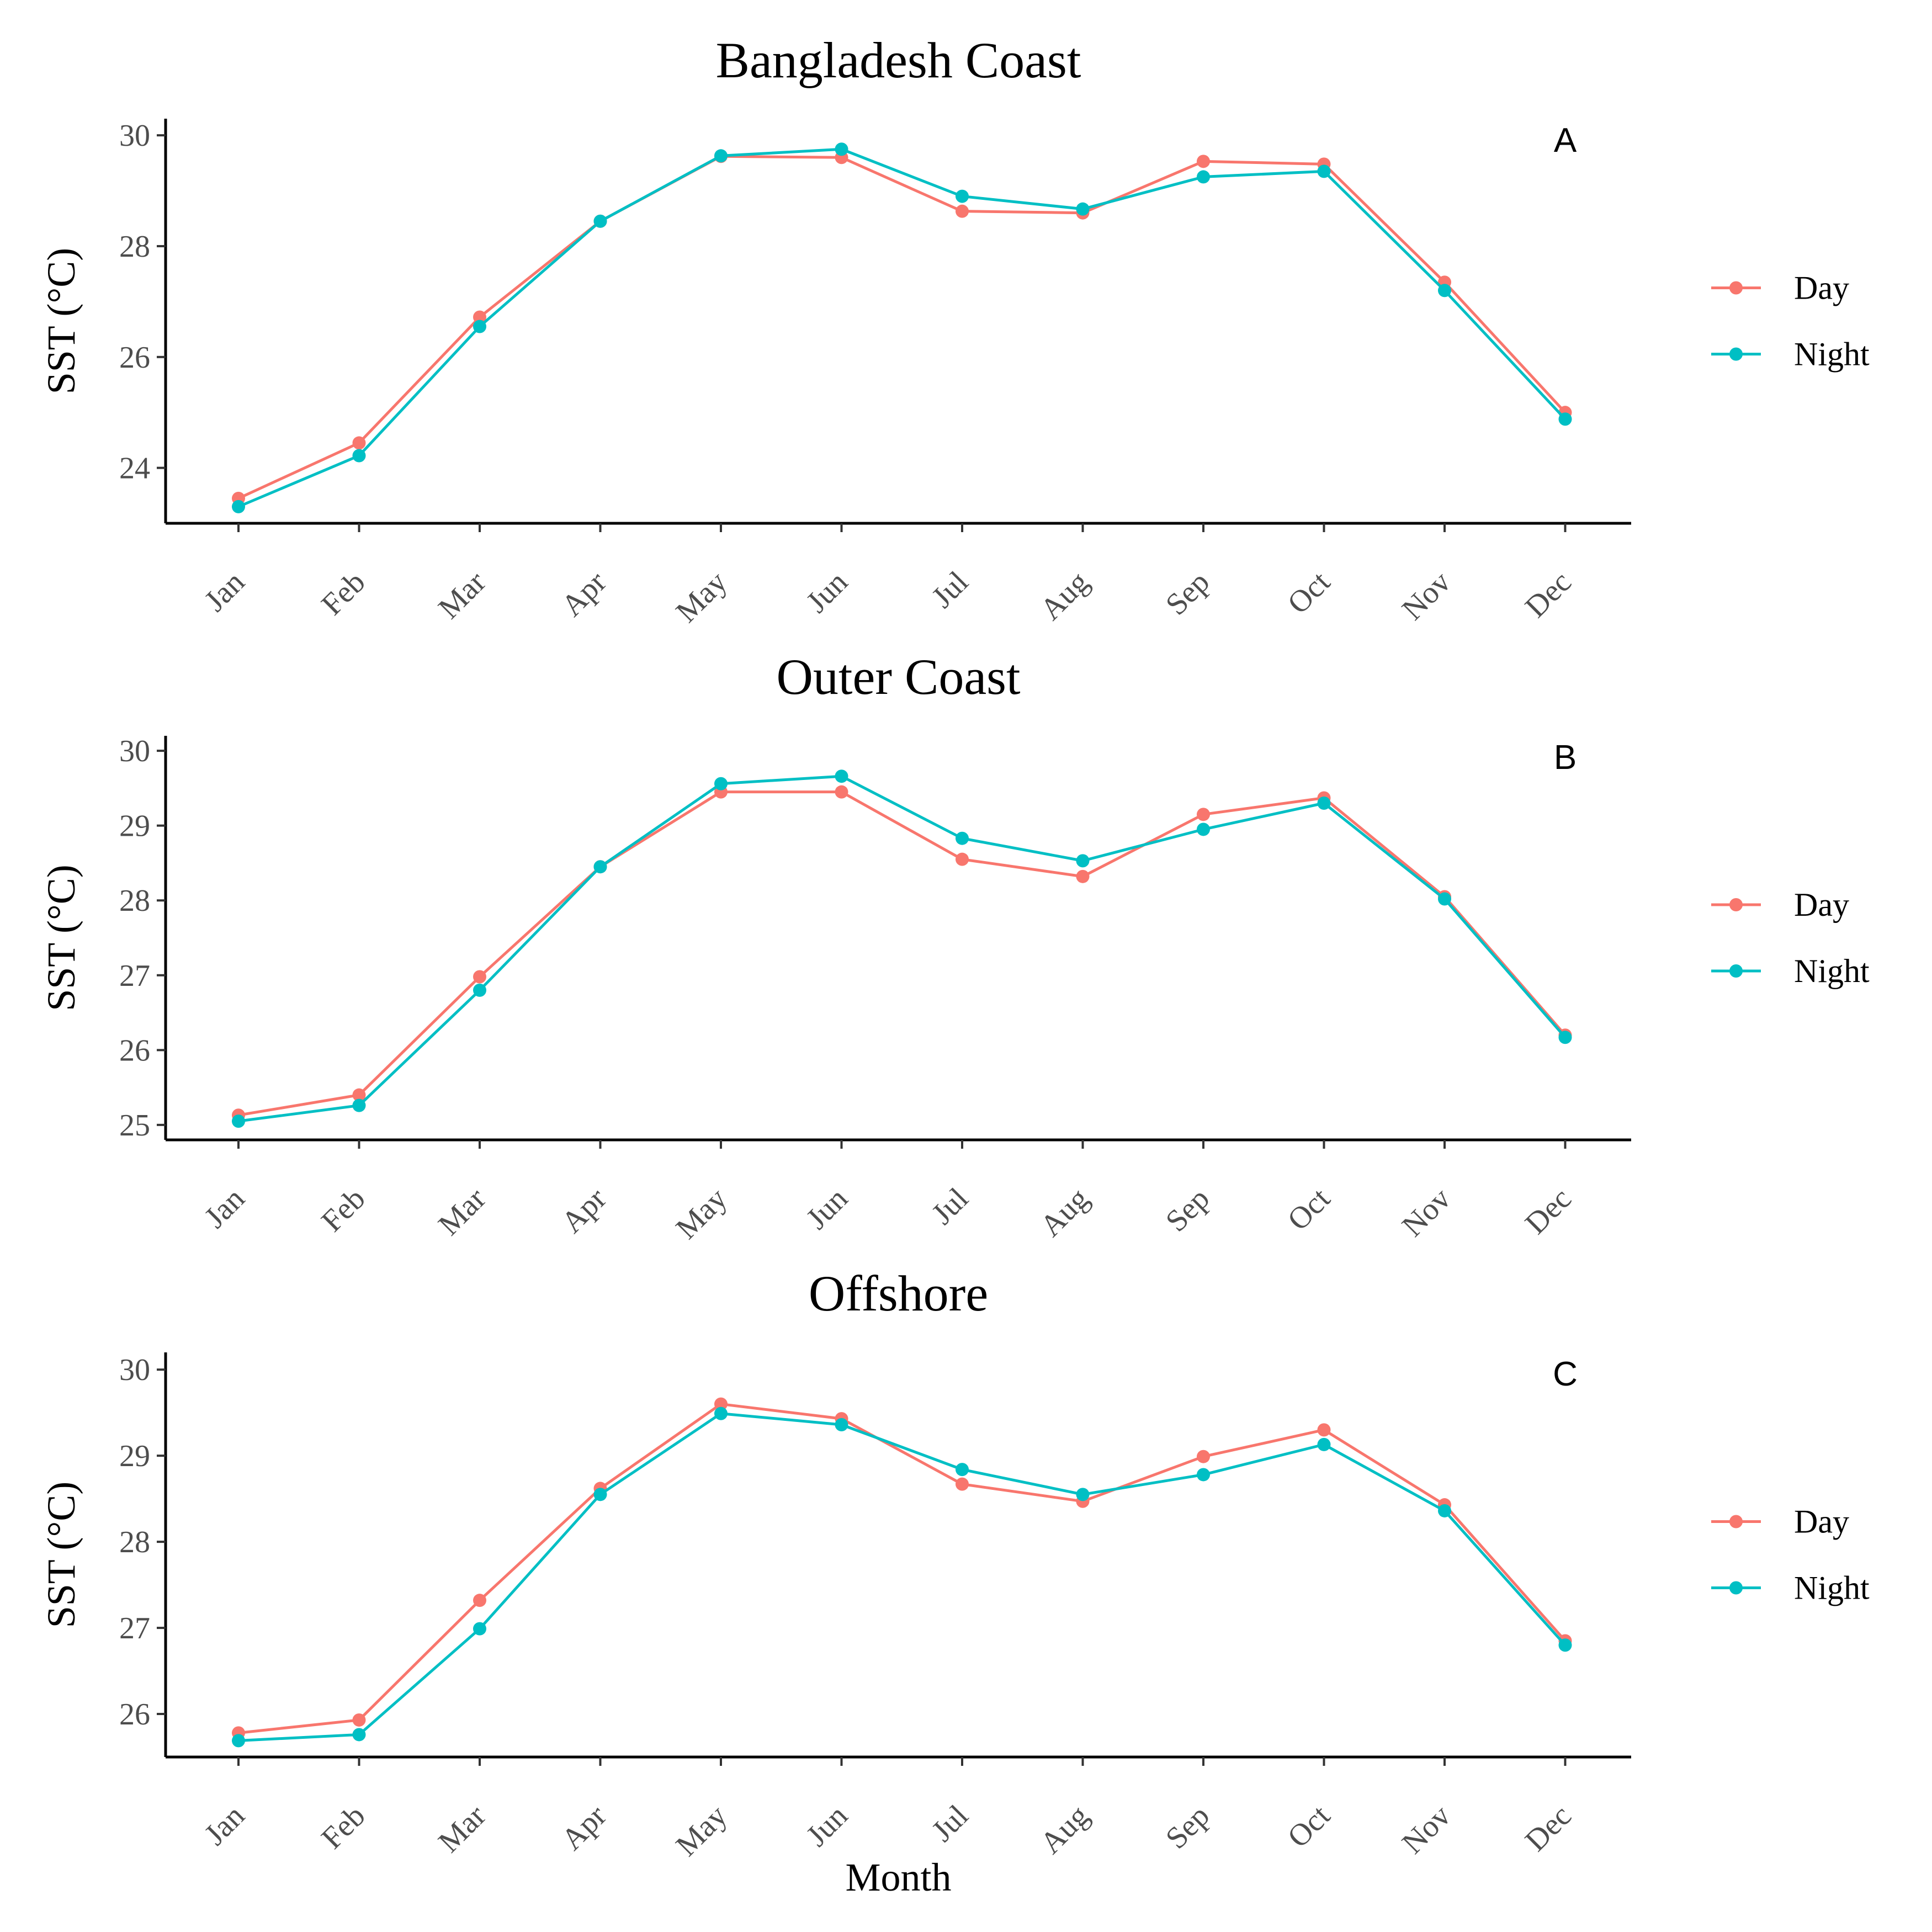 The image size is (1932, 1932). Describe the element at coordinates (1549, 1828) in the screenshot. I see `x-tick-label: Dec` at that location.